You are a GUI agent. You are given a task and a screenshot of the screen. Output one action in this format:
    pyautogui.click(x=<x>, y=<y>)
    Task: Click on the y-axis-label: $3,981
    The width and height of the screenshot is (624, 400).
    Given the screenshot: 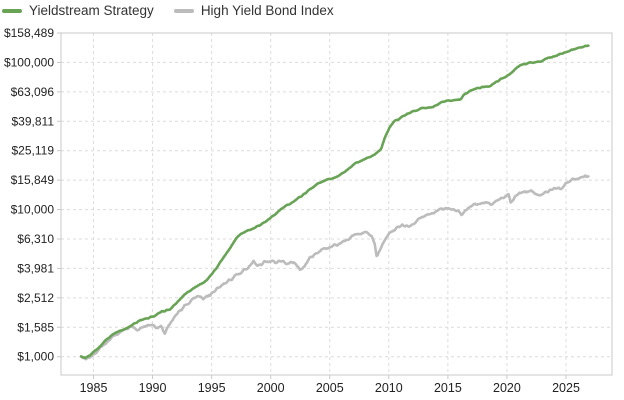 What is the action you would take?
    pyautogui.click(x=35, y=268)
    